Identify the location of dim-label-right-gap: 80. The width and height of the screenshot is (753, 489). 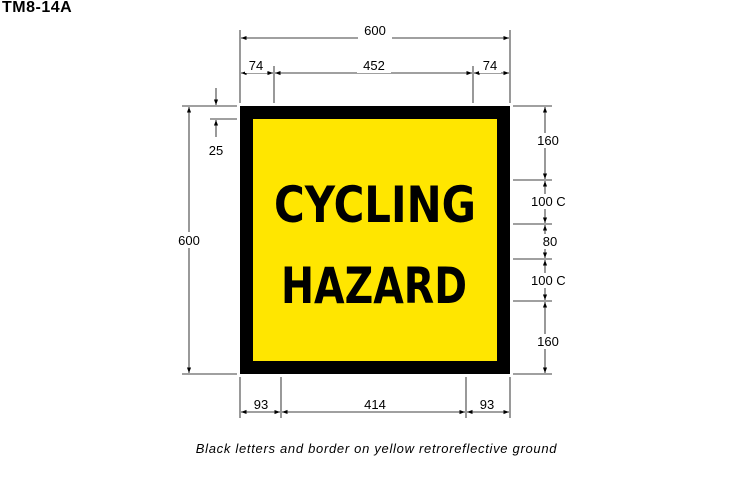
(550, 241).